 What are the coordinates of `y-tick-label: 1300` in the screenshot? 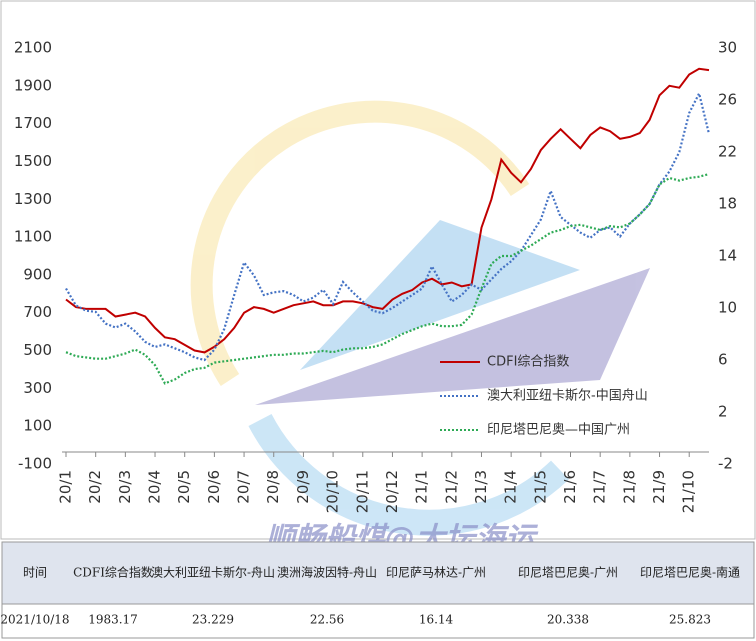 It's located at (33, 199).